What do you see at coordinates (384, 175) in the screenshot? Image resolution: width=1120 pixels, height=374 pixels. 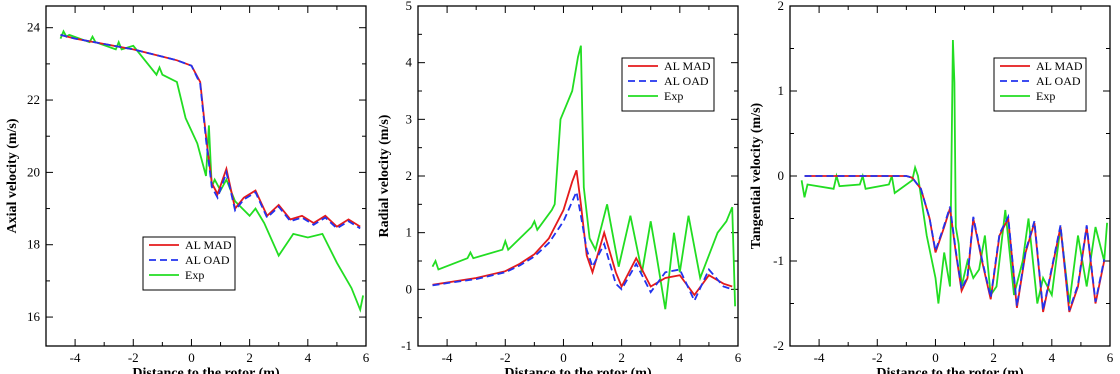 I see `y-axis-title: Radial velocity (m/s)` at bounding box center [384, 175].